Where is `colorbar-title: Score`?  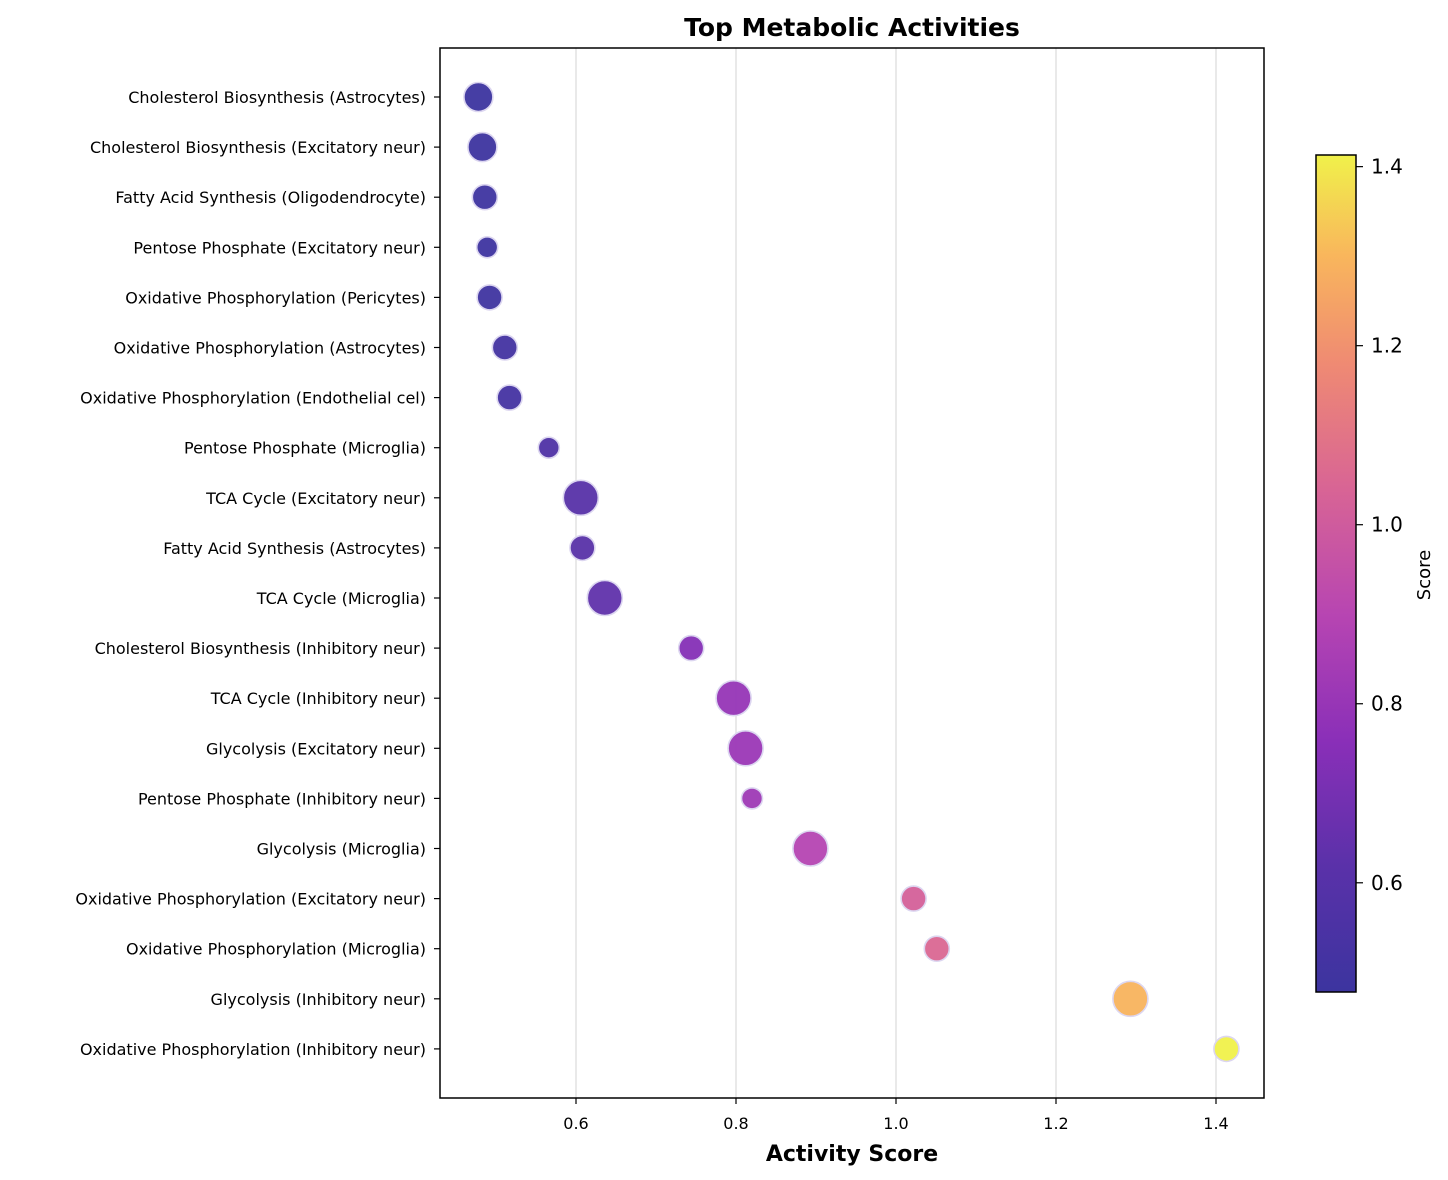
colorbar-title: Score is located at coordinates (1424, 575).